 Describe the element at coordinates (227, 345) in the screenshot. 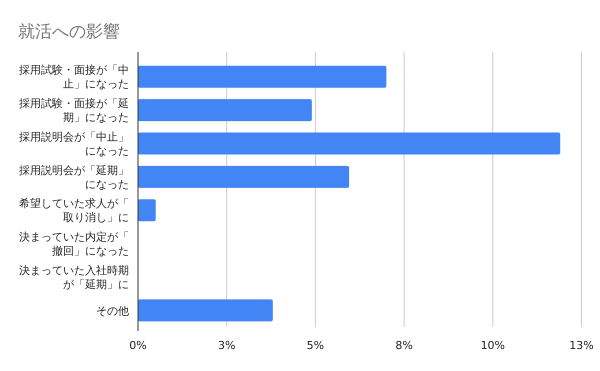

I see `x-tick-label: 3%` at that location.